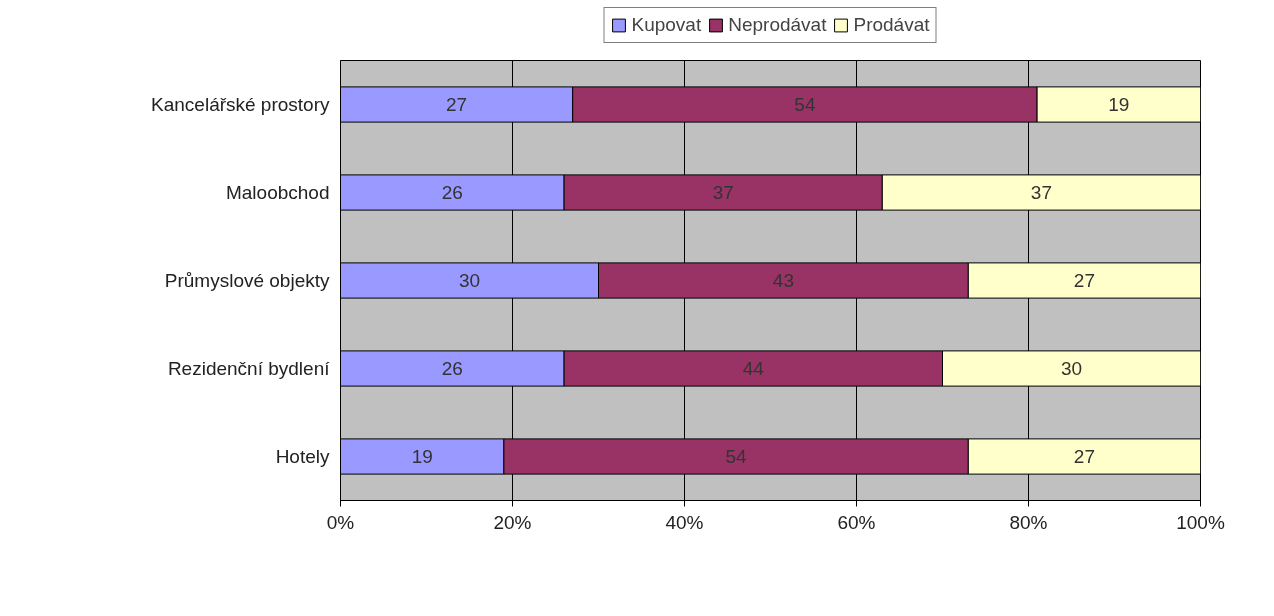  What do you see at coordinates (684, 522) in the screenshot?
I see `x-tick-label: 40%` at bounding box center [684, 522].